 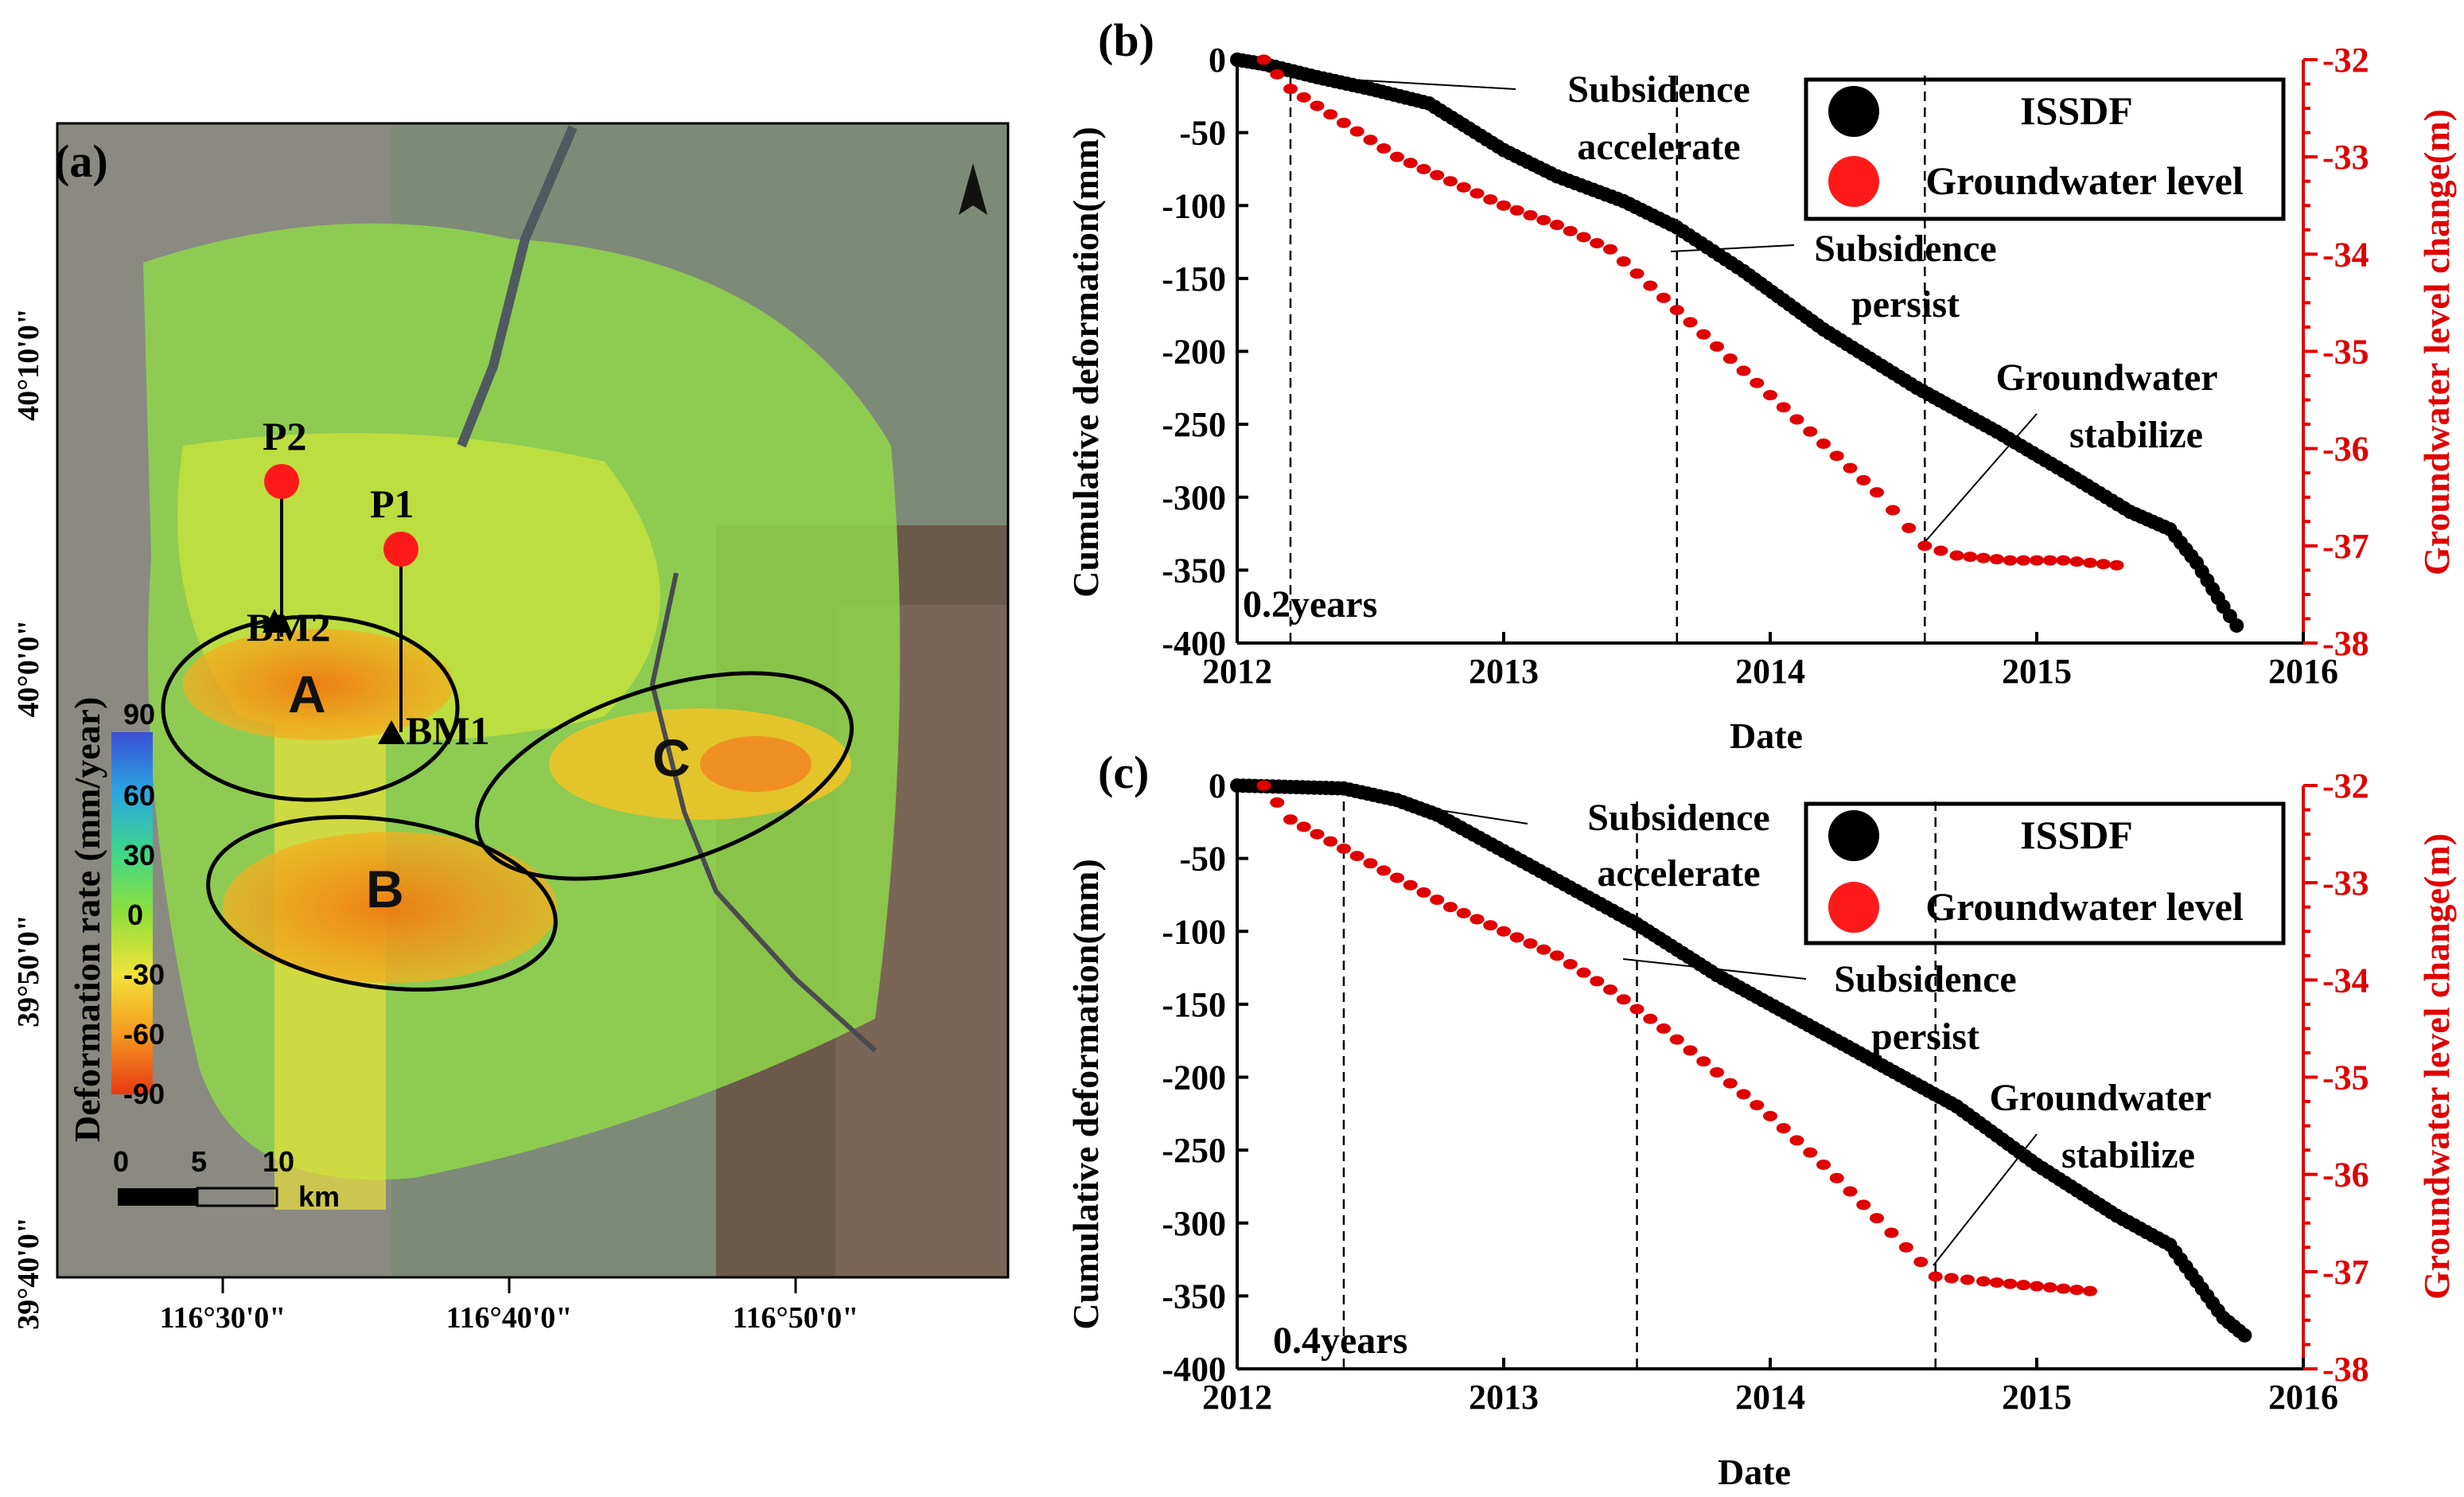 I want to click on legend-b-issdf: ISSDF, so click(x=2076, y=110).